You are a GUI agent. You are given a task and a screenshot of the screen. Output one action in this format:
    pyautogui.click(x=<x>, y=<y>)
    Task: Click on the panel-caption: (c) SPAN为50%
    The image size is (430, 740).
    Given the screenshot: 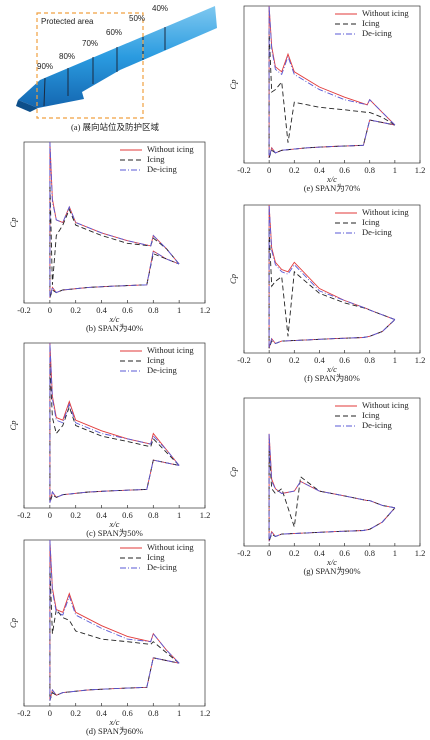 What is the action you would take?
    pyautogui.click(x=114, y=533)
    